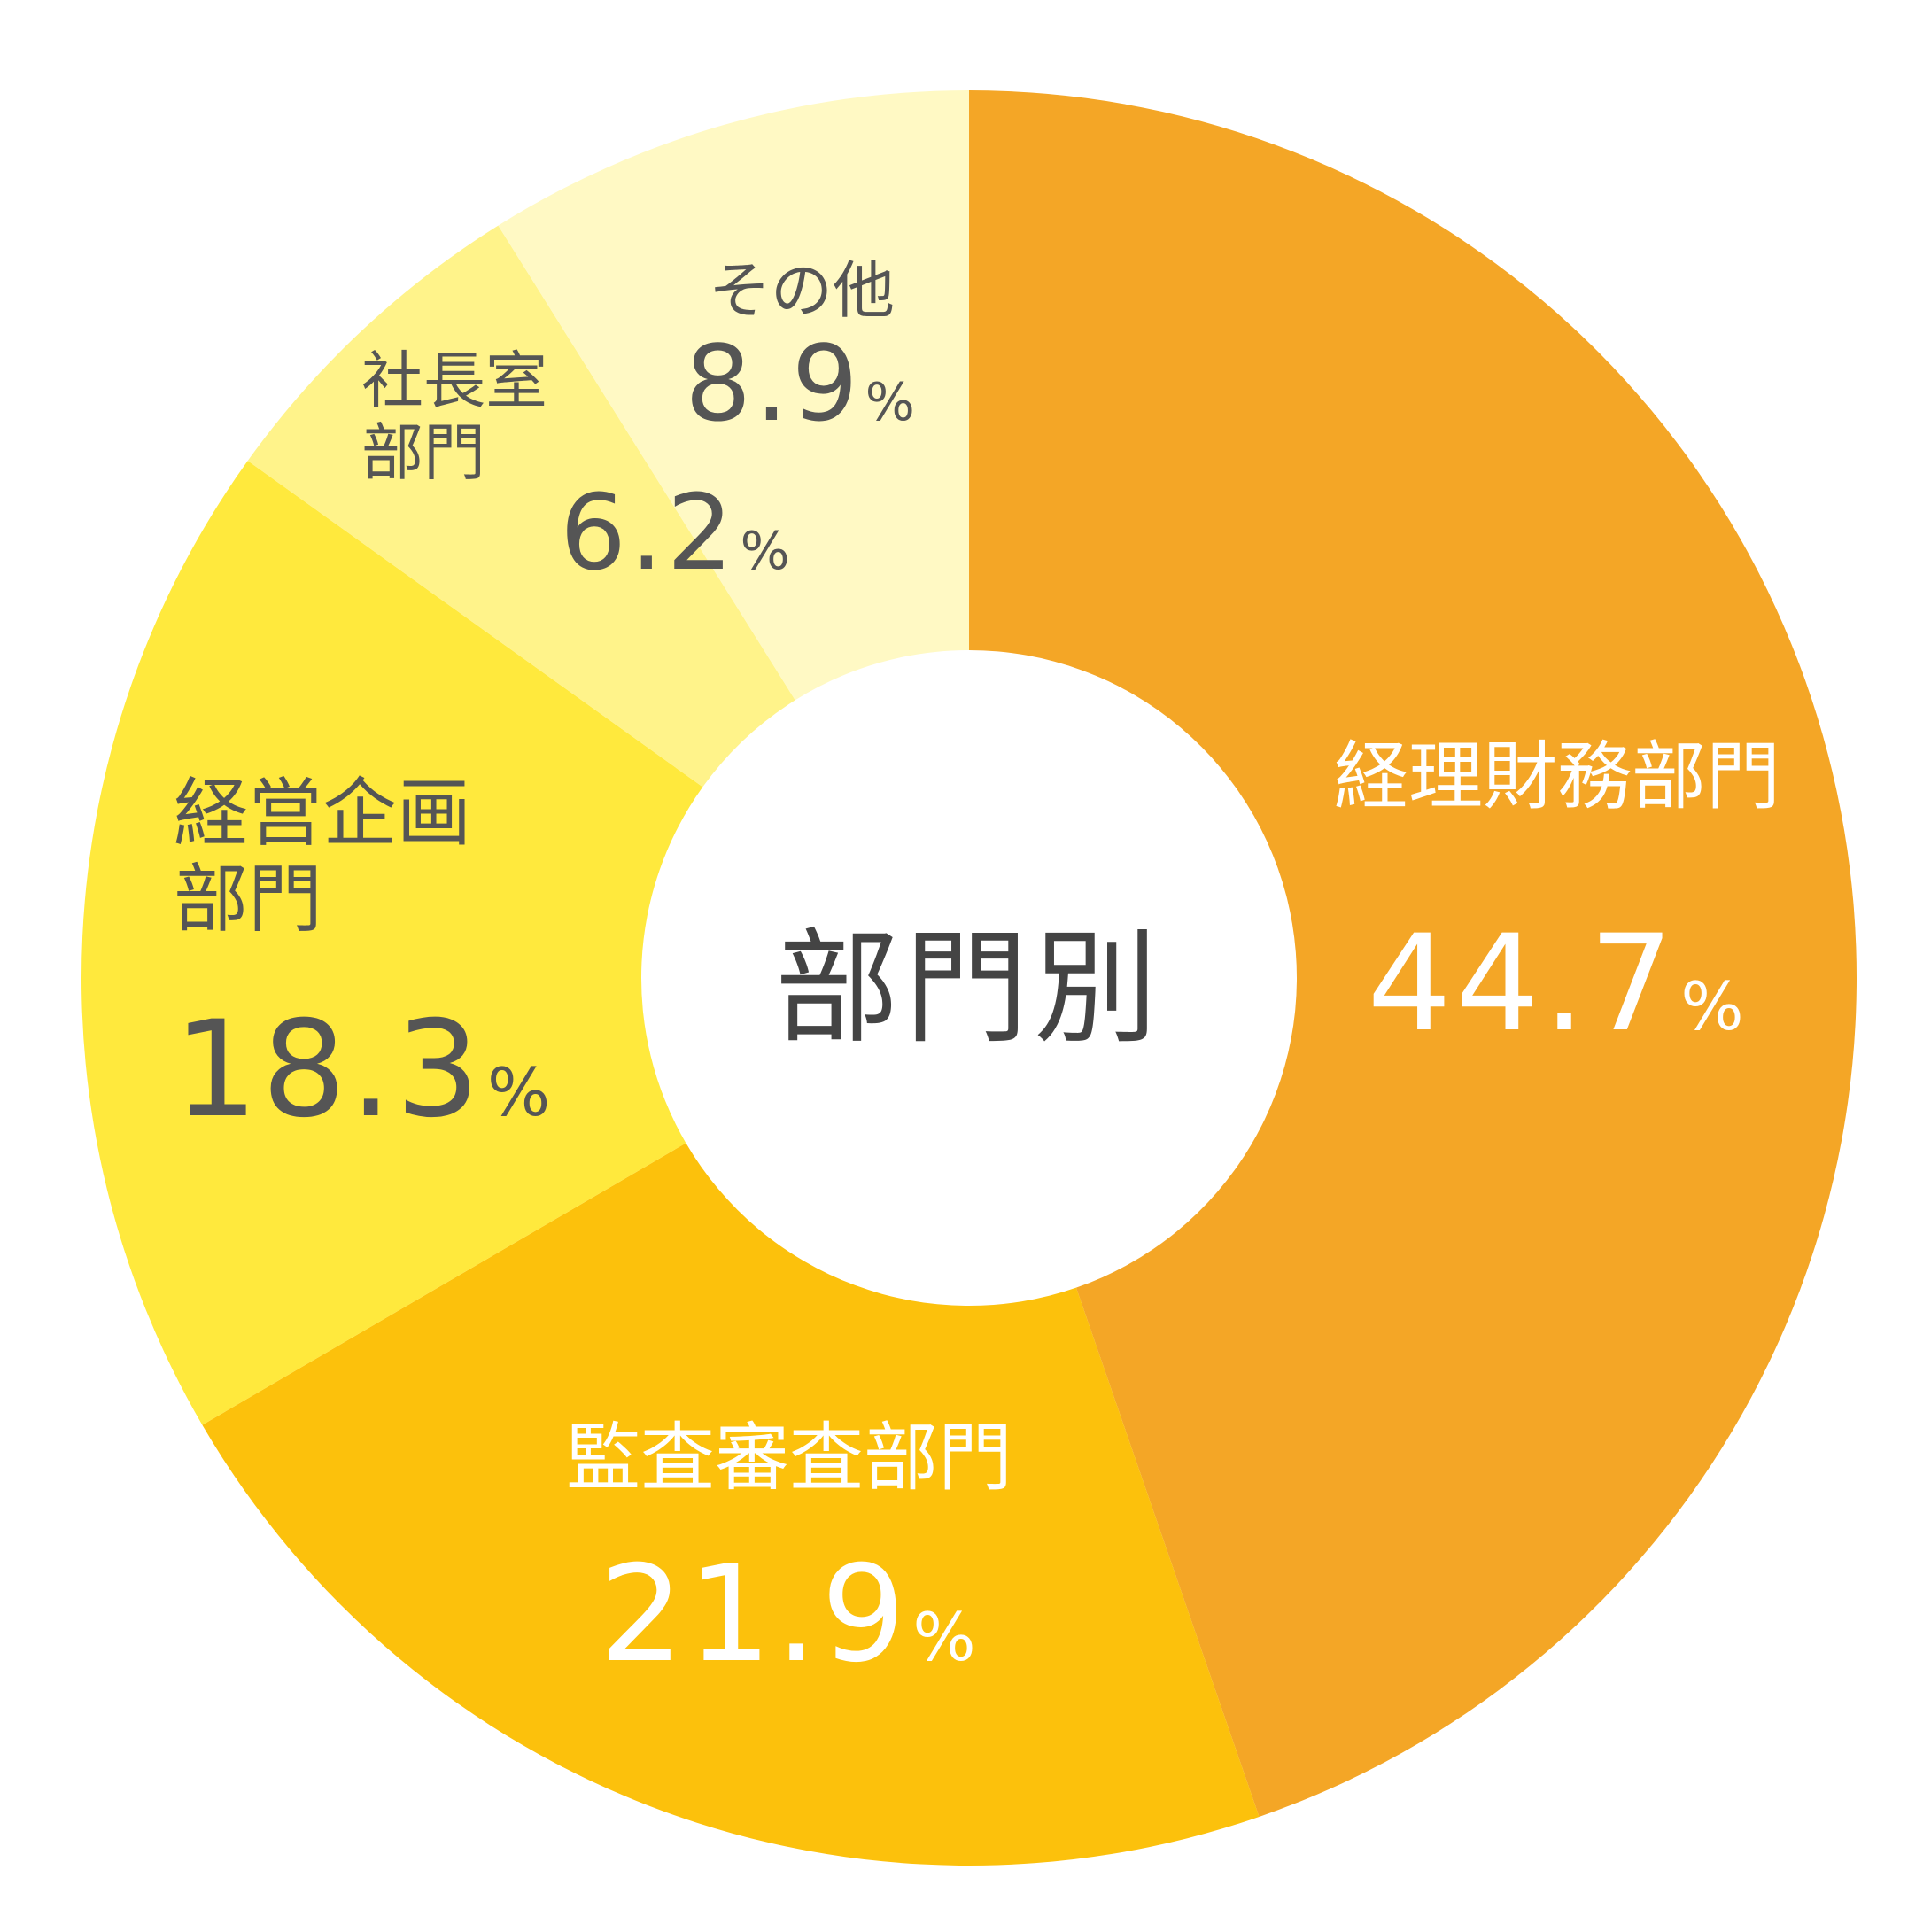  Describe the element at coordinates (774, 383) in the screenshot. I see `value-number: 8.9` at that location.